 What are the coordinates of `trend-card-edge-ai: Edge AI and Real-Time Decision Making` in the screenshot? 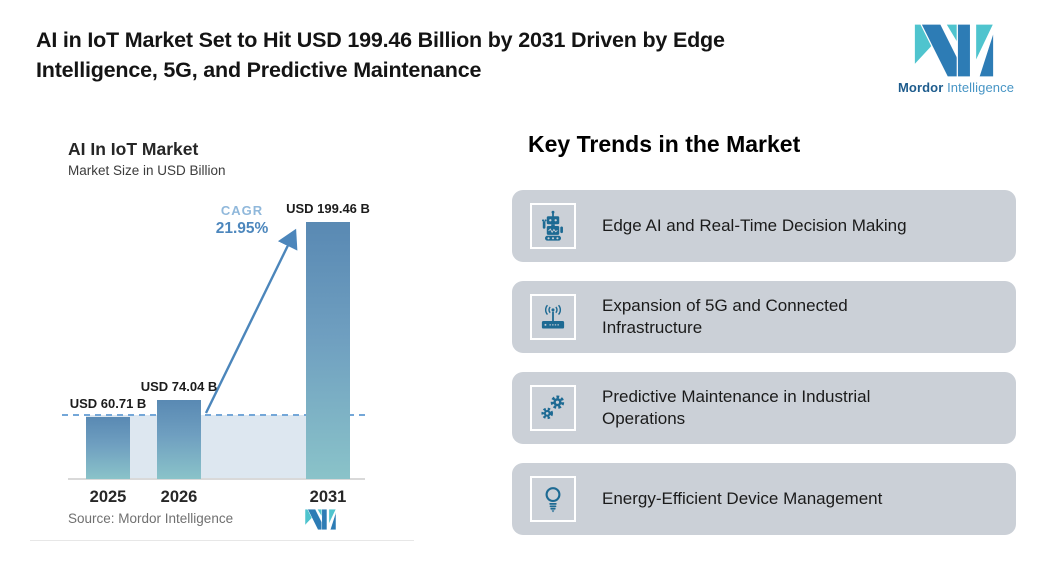 It's located at (764, 226).